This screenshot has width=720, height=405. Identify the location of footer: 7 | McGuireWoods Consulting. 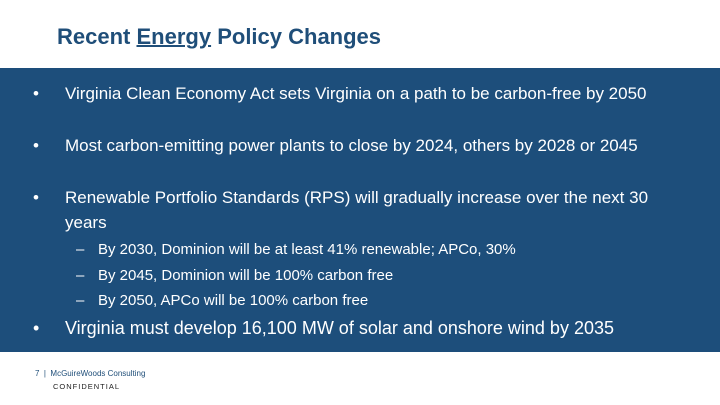
(90, 373).